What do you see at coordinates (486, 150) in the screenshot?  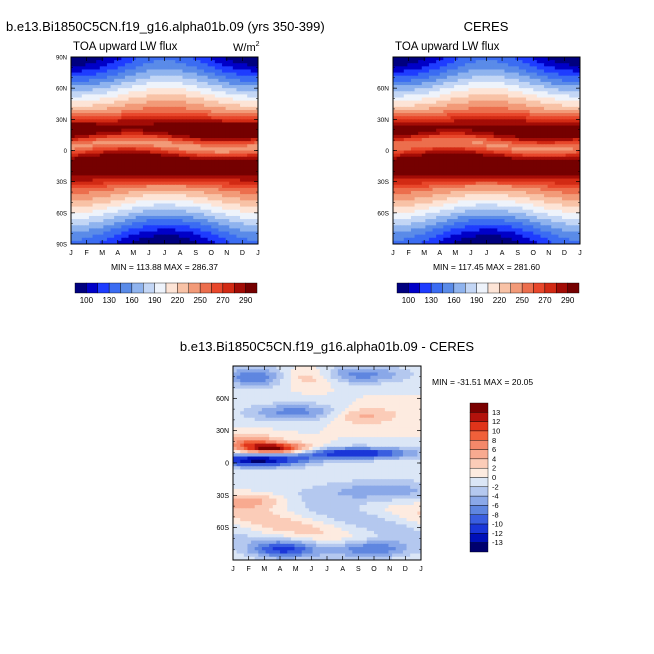 I see `heatmap-obs` at bounding box center [486, 150].